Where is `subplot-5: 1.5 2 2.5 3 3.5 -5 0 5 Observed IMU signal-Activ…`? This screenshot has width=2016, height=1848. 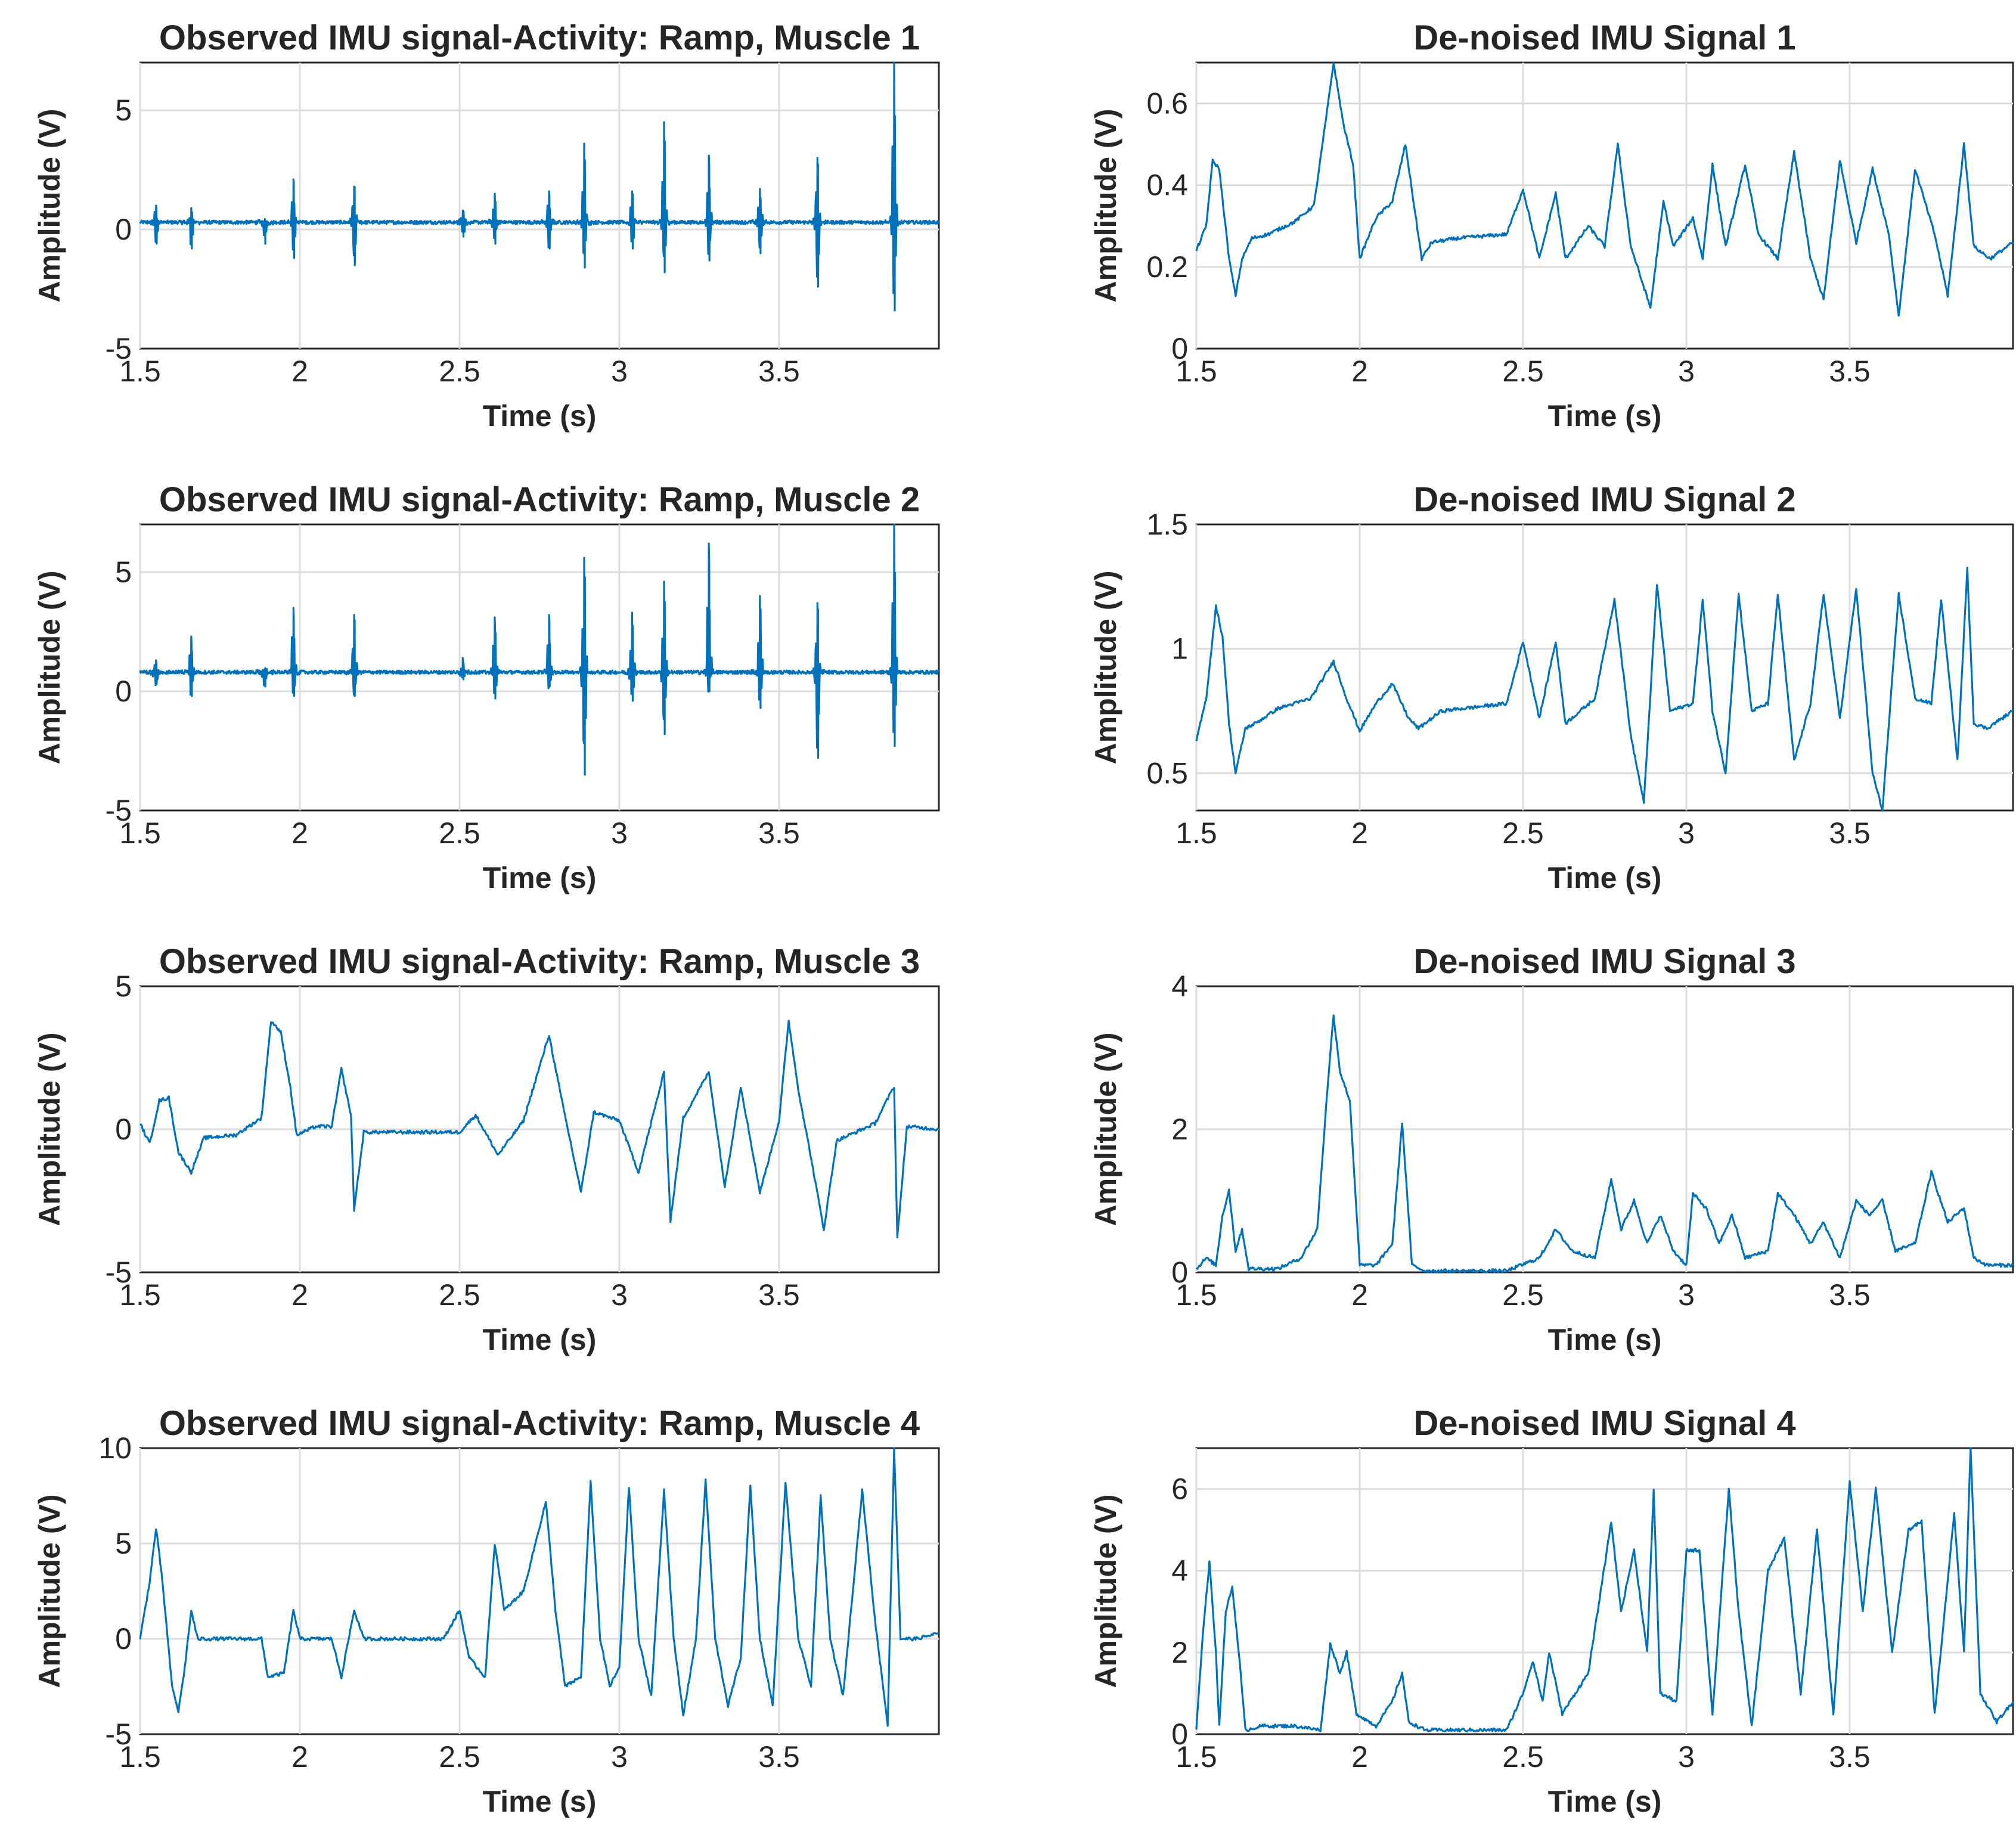 subplot-5: 1.5 2 2.5 3 3.5 -5 0 5 Observed IMU signal-Activ… is located at coordinates (486, 1149).